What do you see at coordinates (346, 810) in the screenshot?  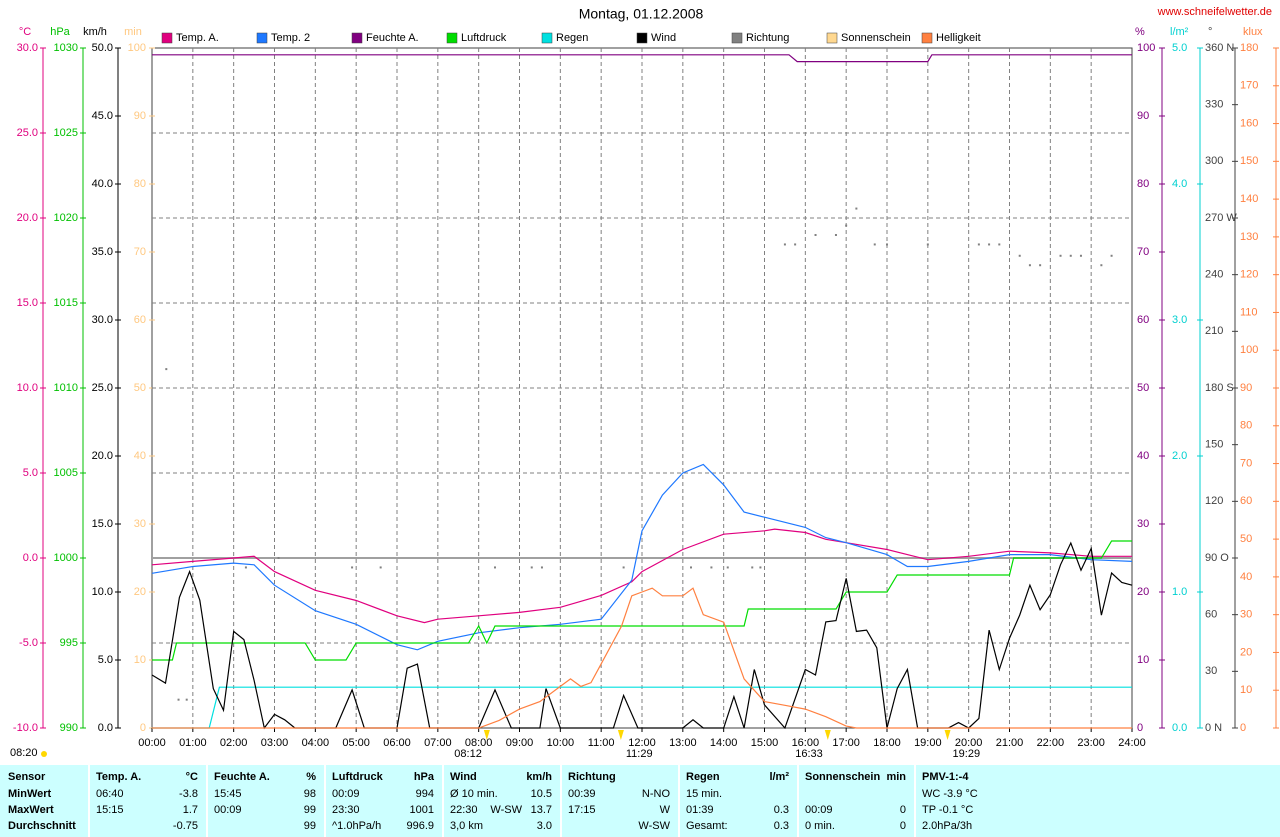 I see `table-cell: 23:30` at bounding box center [346, 810].